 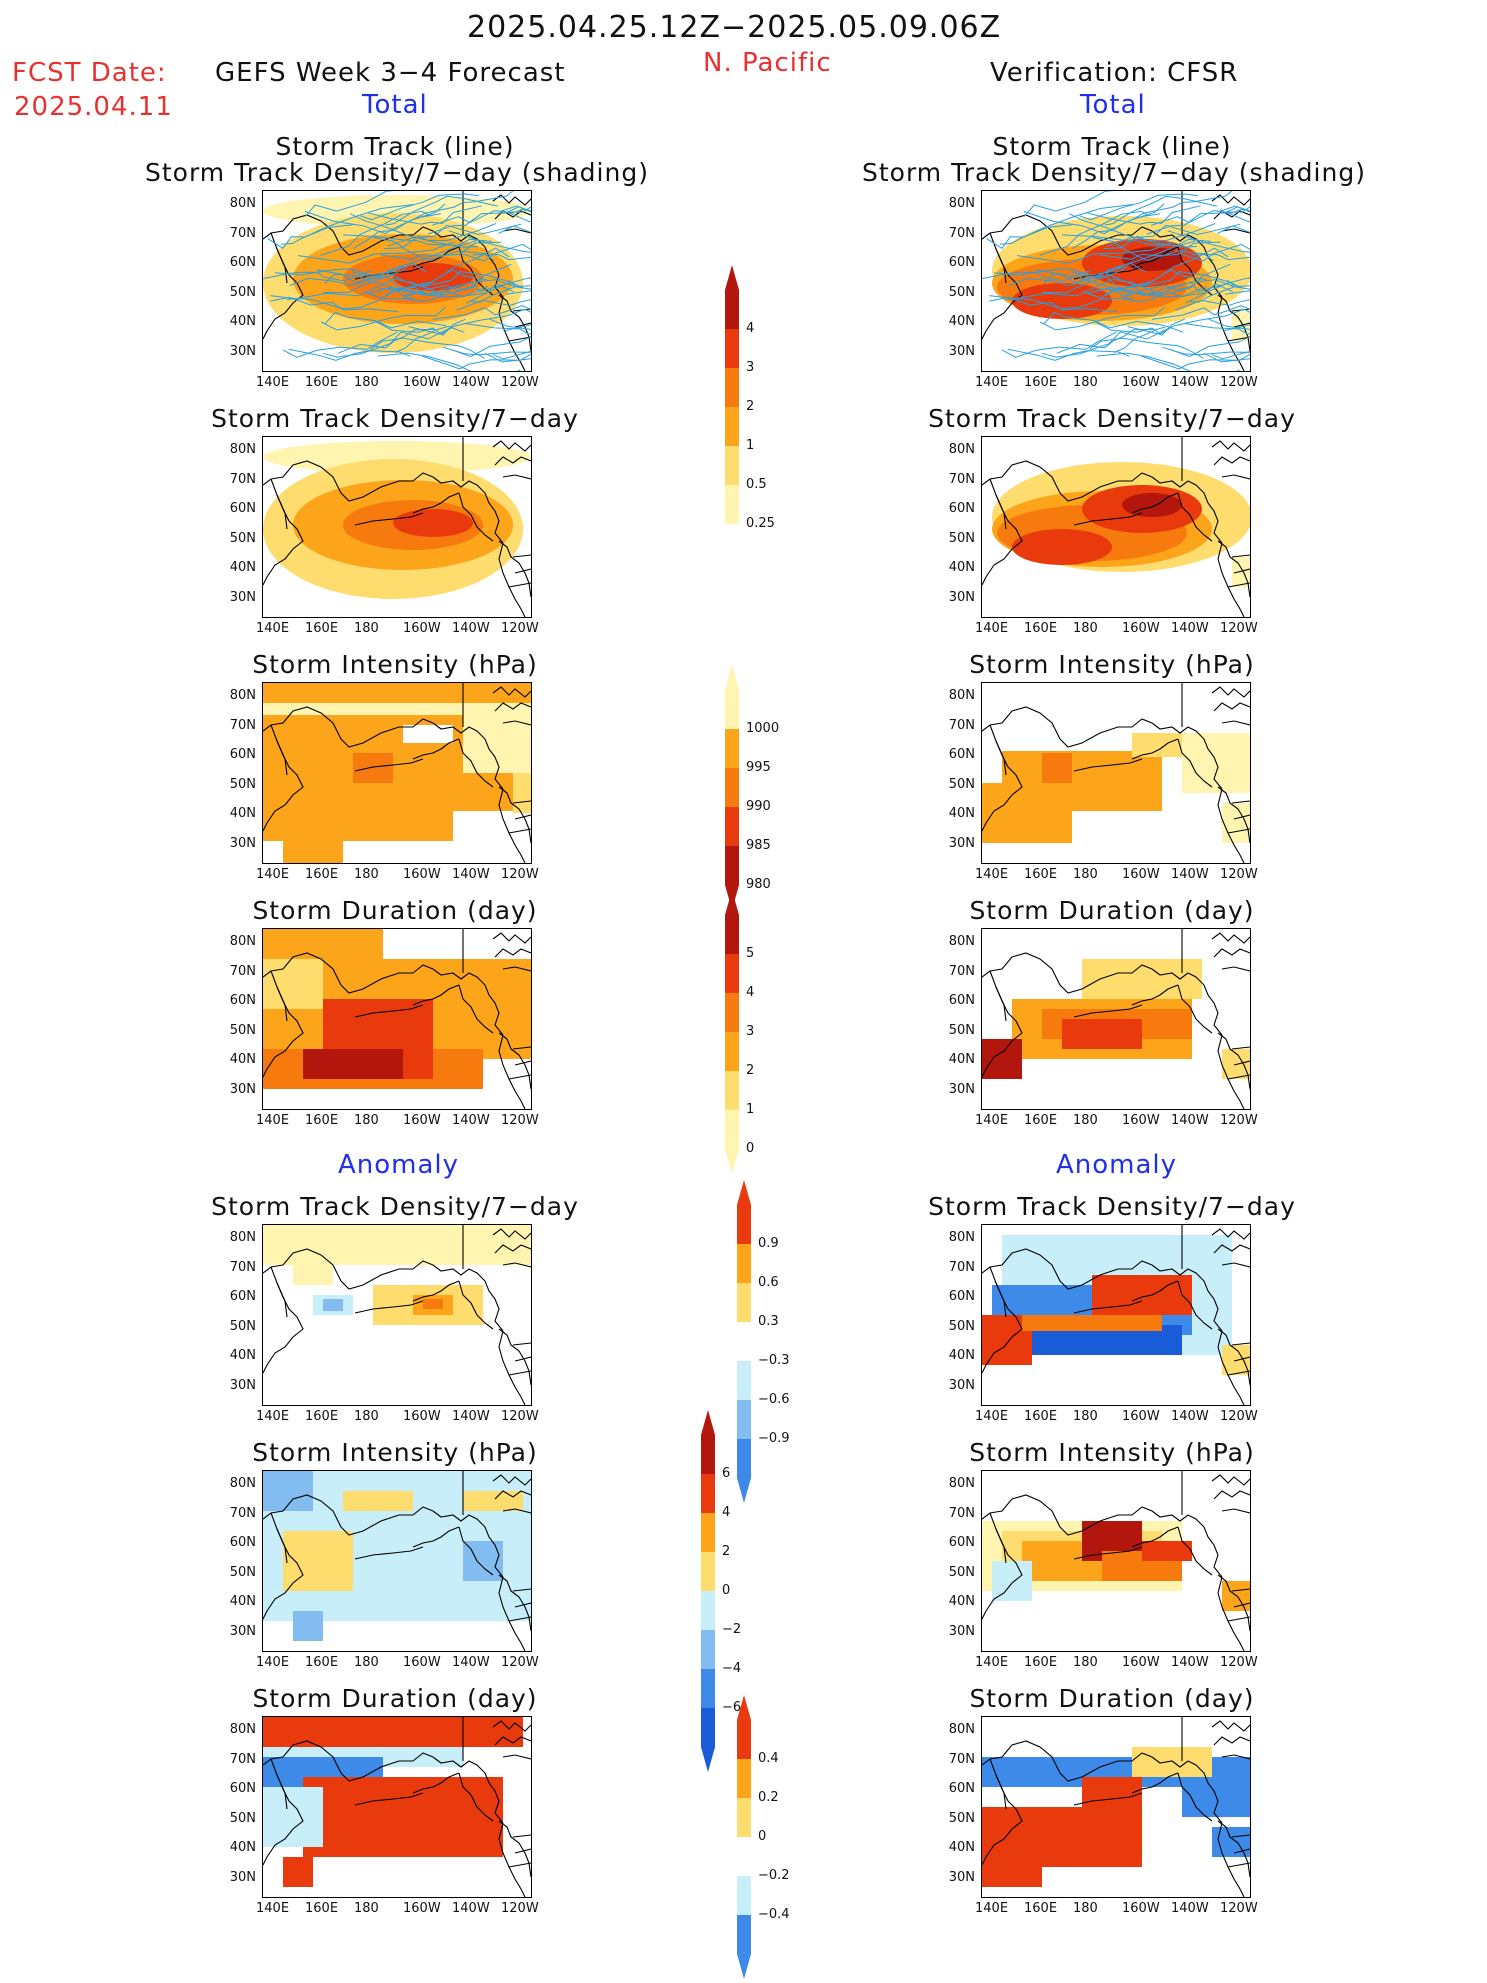 I want to click on colorbar-tick-label: 0.9, so click(x=768, y=1243).